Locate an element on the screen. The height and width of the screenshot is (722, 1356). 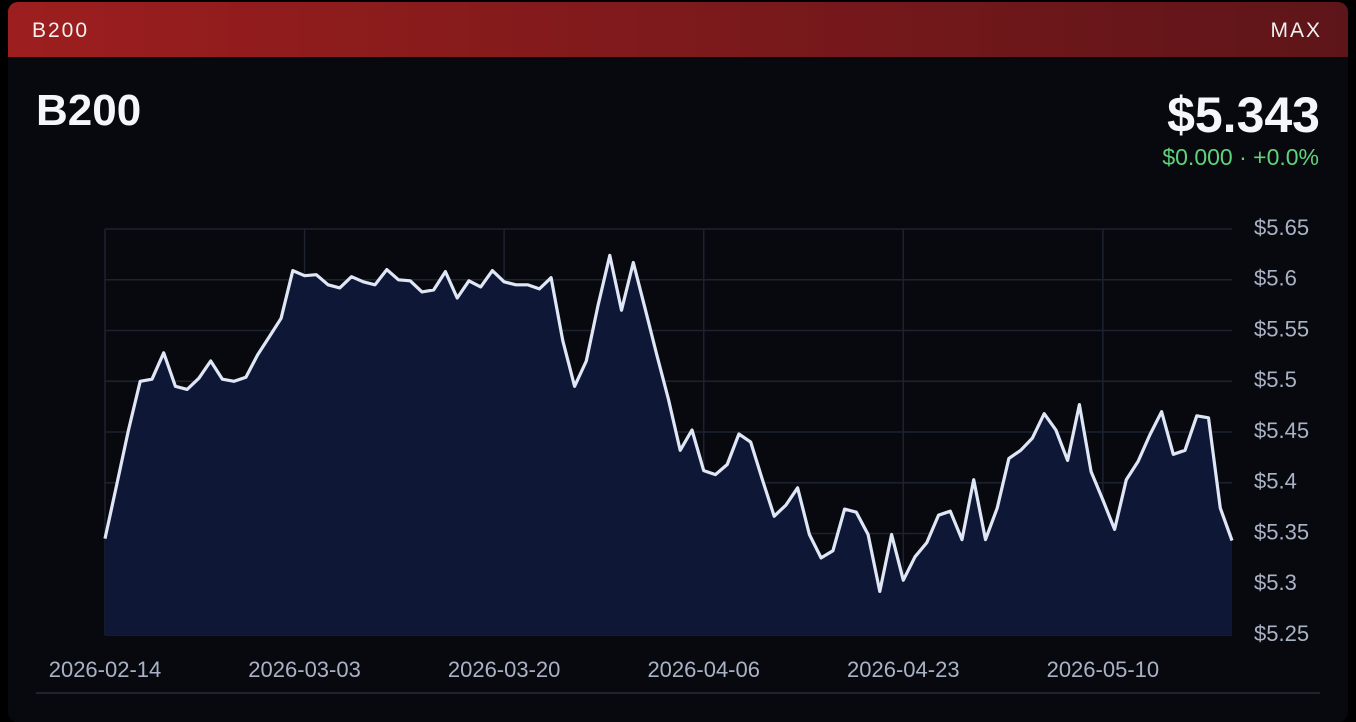
price: $5.343 is located at coordinates (1243, 115).